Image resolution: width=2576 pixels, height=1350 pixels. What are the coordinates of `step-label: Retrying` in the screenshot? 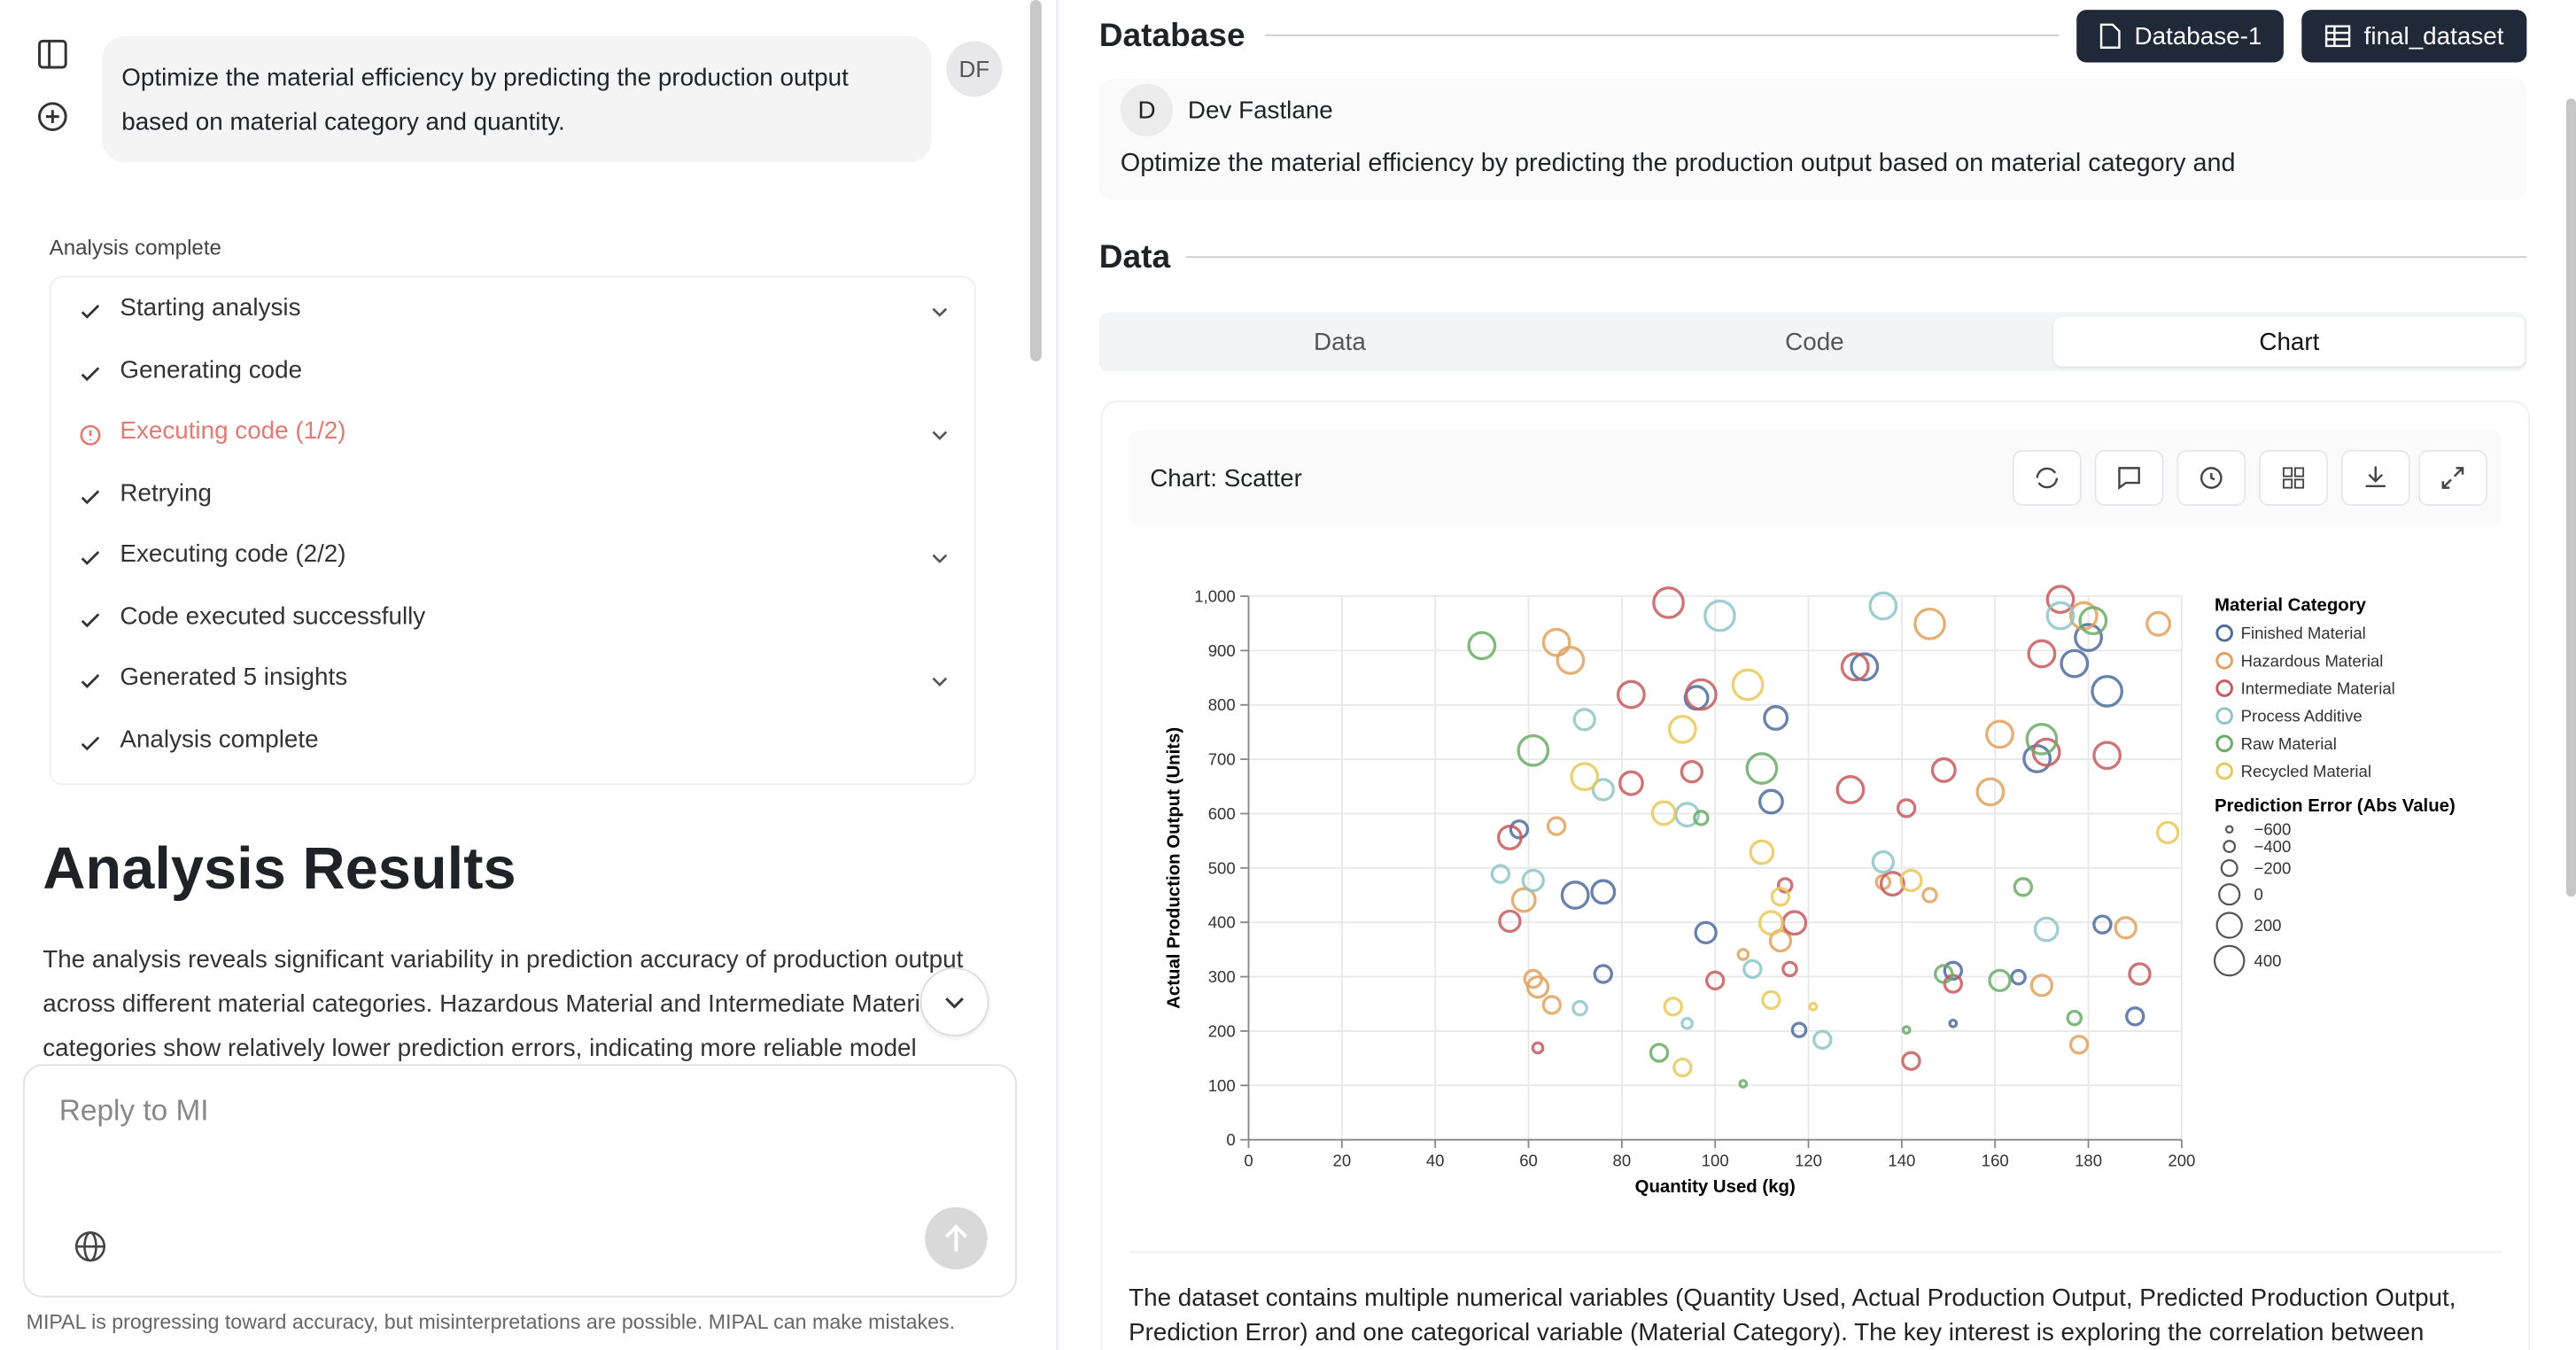 It's located at (166, 492).